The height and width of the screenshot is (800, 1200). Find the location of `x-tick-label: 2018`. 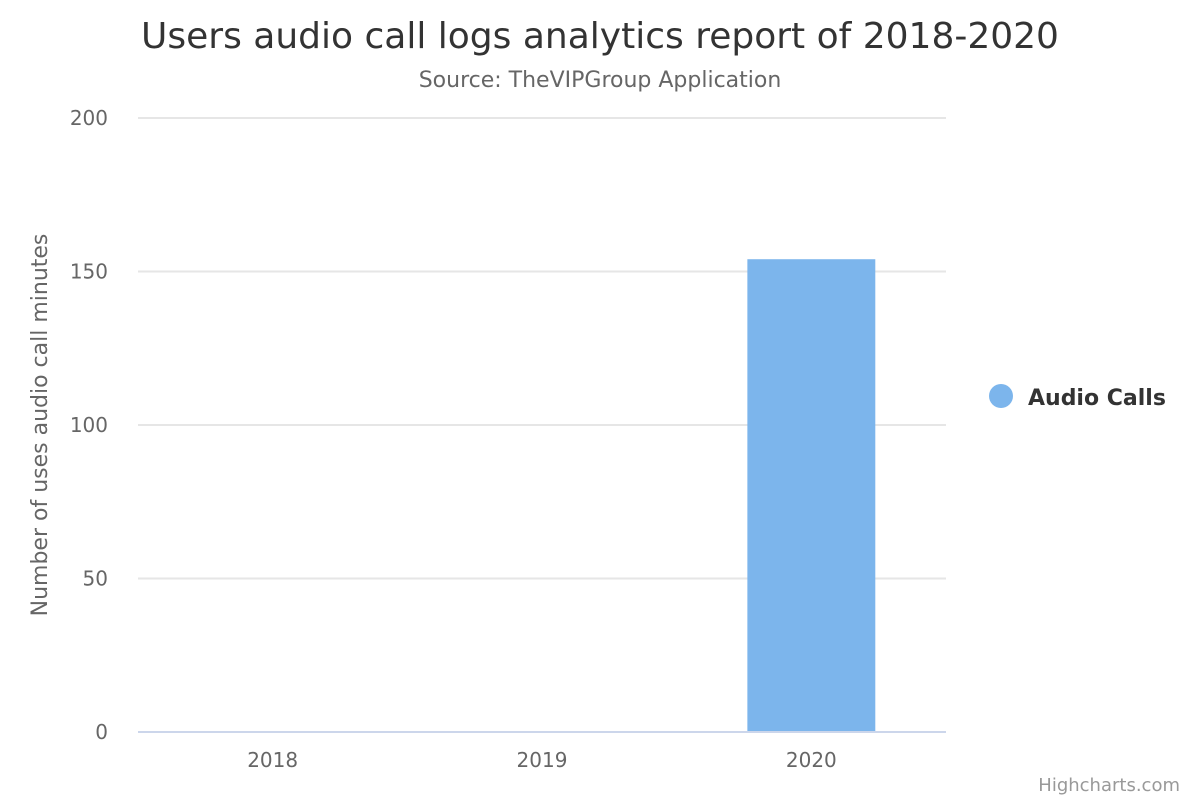

x-tick-label: 2018 is located at coordinates (272, 760).